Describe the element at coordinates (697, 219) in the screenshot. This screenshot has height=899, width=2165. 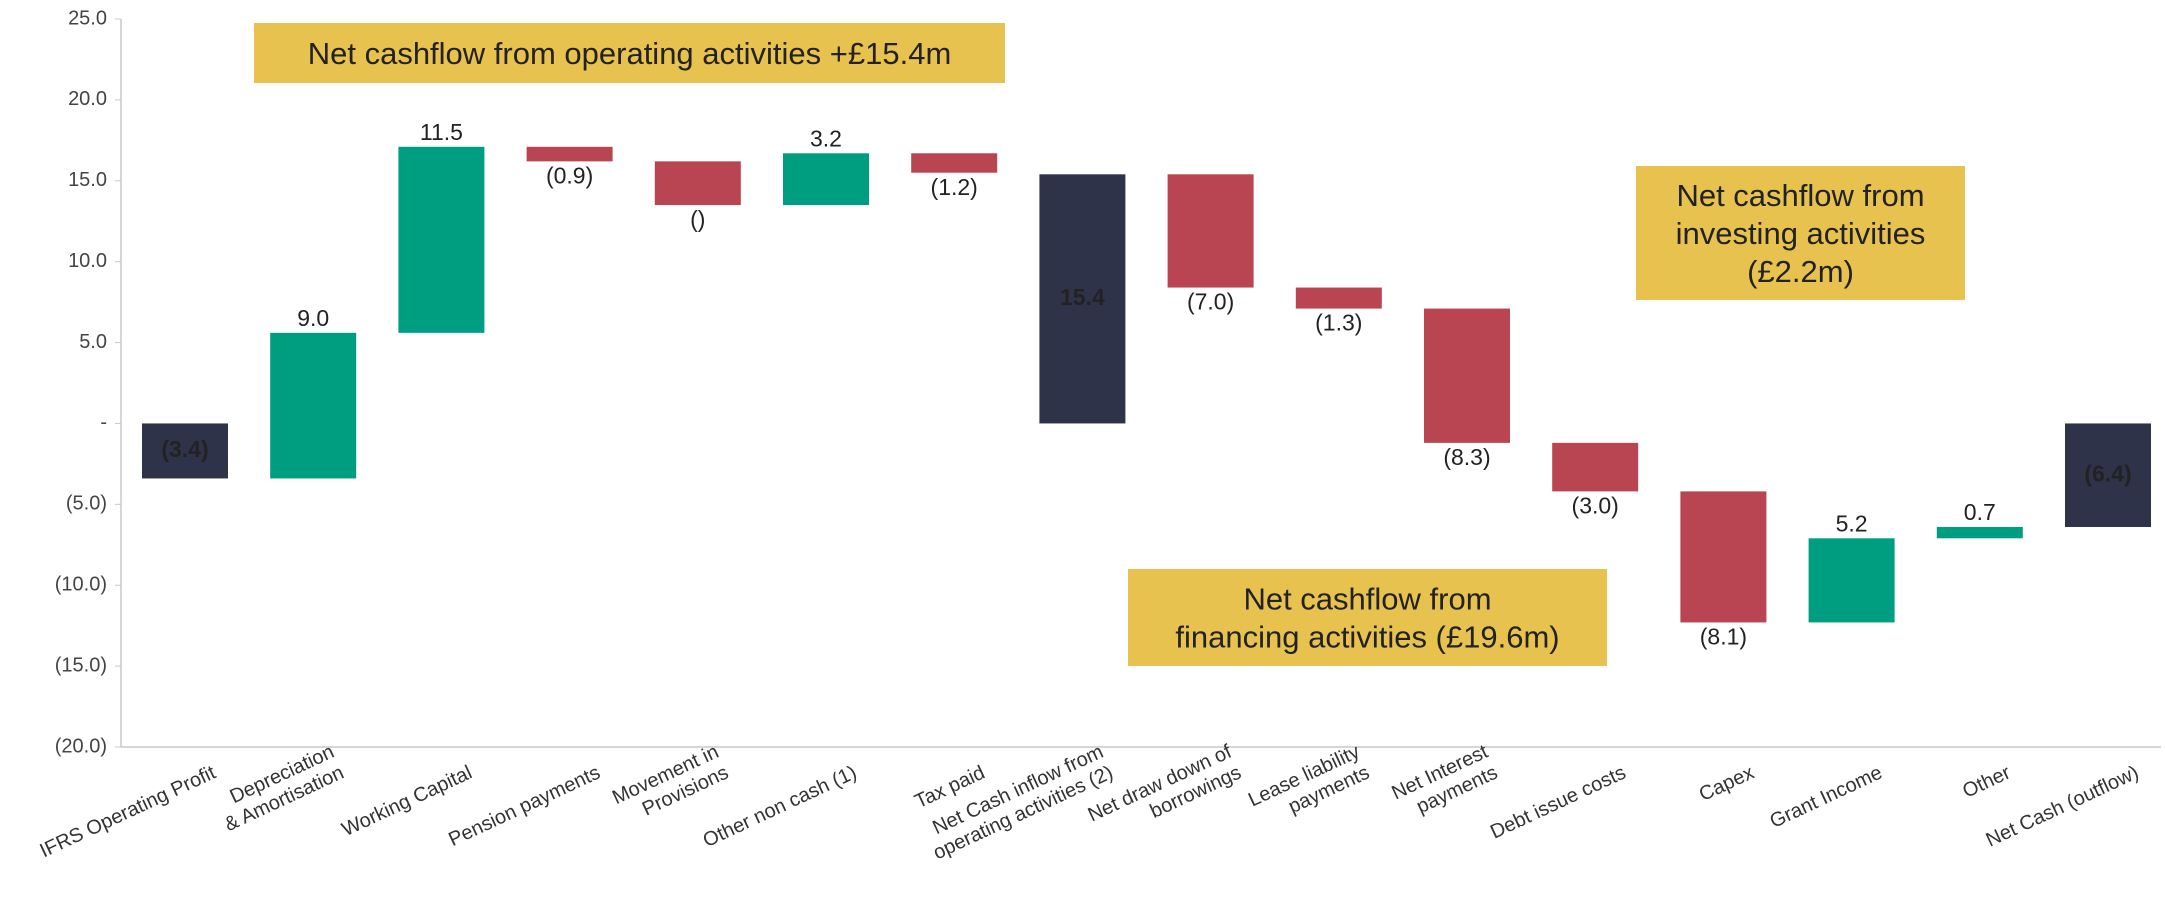
I see `value-label: ()` at that location.